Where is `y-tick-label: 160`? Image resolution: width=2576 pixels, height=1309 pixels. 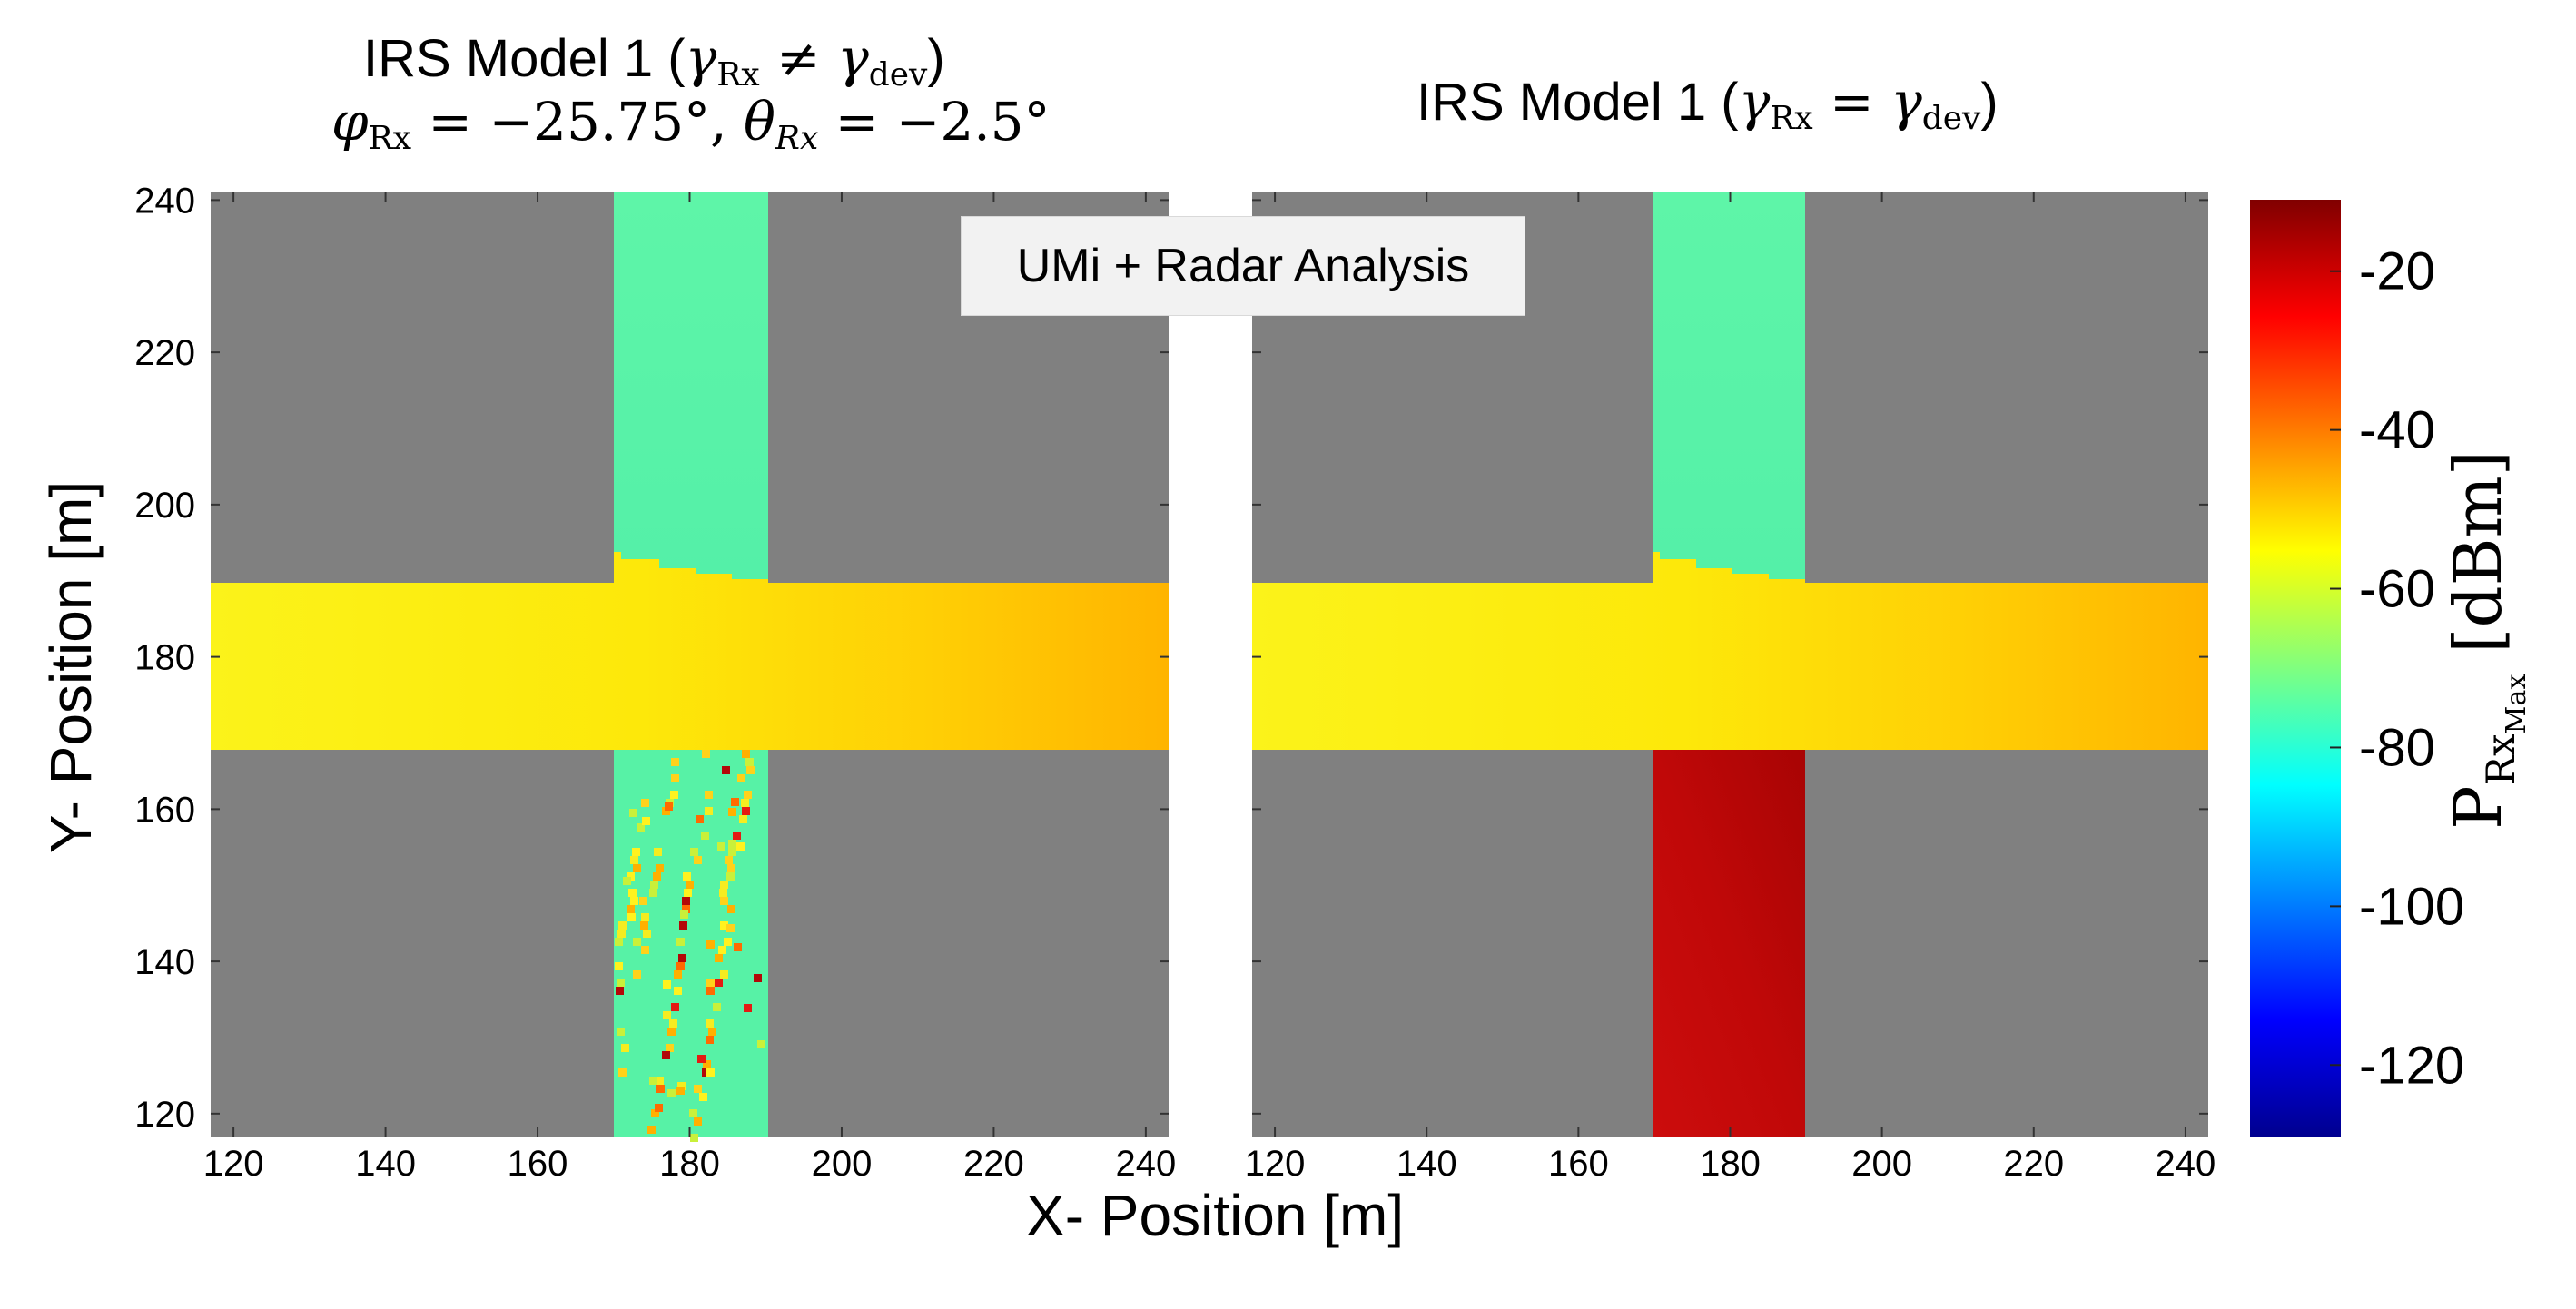 y-tick-label: 160 is located at coordinates (164, 810).